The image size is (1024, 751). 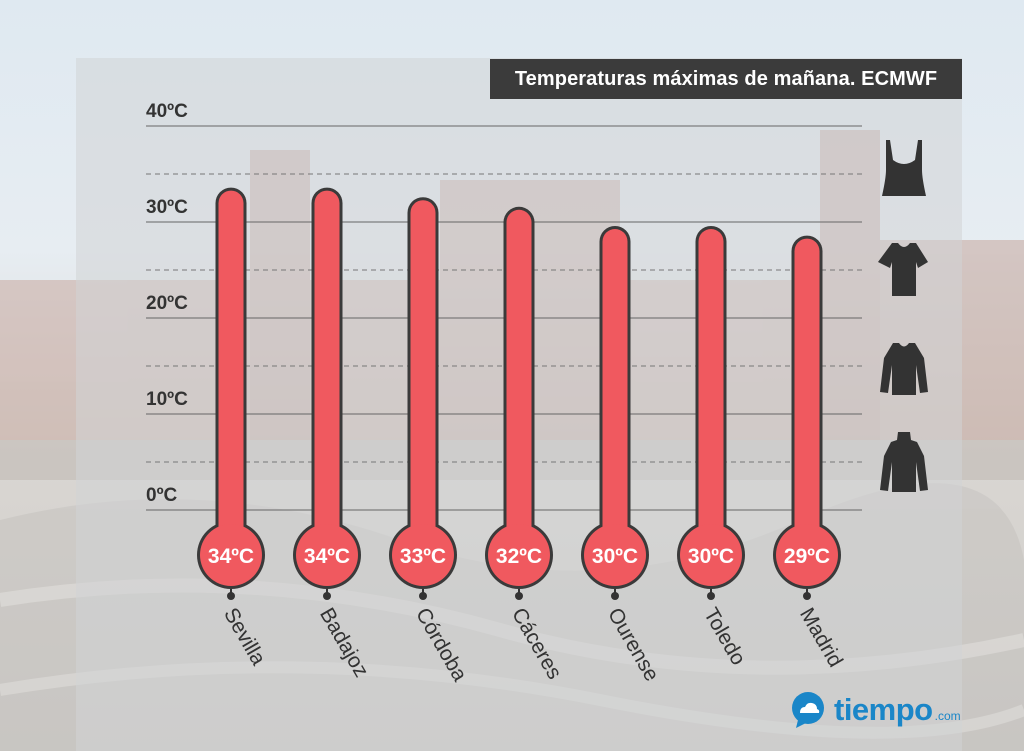 What do you see at coordinates (947, 716) in the screenshot?
I see `brand-domain: .com` at bounding box center [947, 716].